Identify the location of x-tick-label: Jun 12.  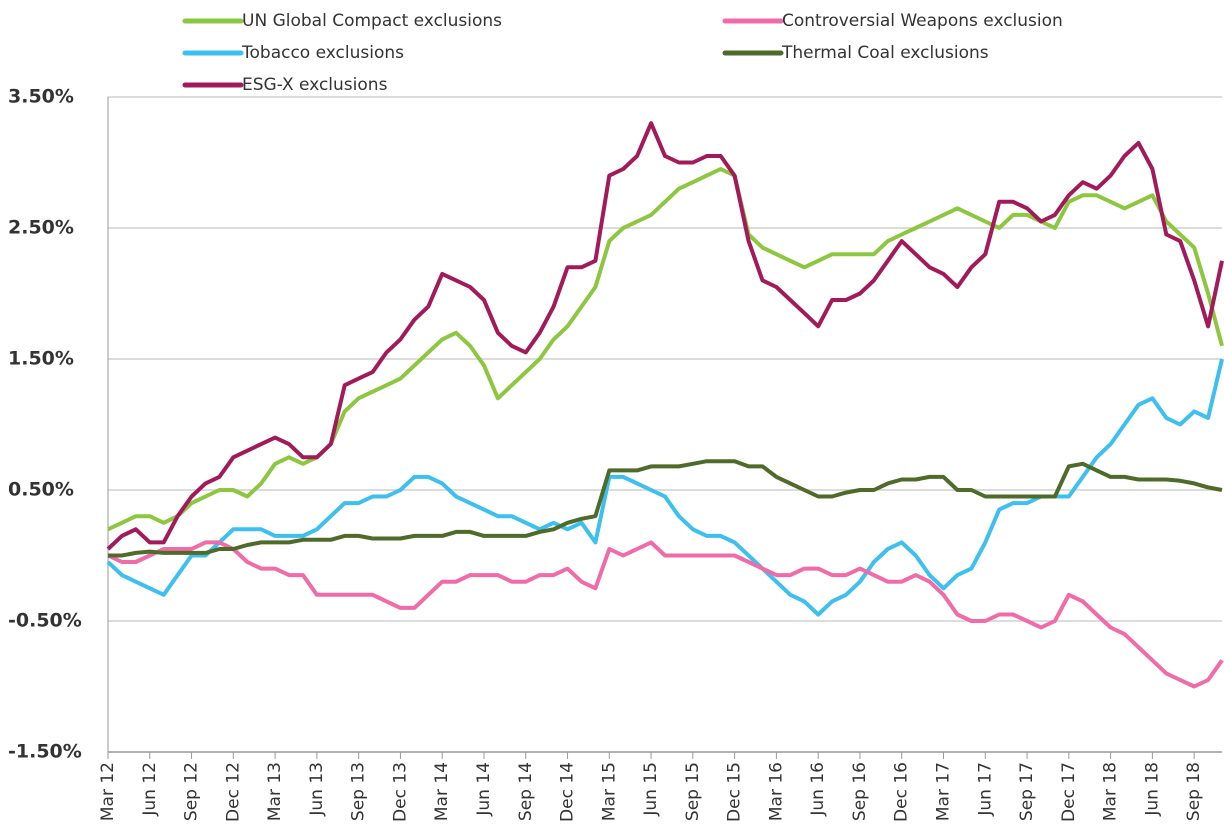
(150, 789).